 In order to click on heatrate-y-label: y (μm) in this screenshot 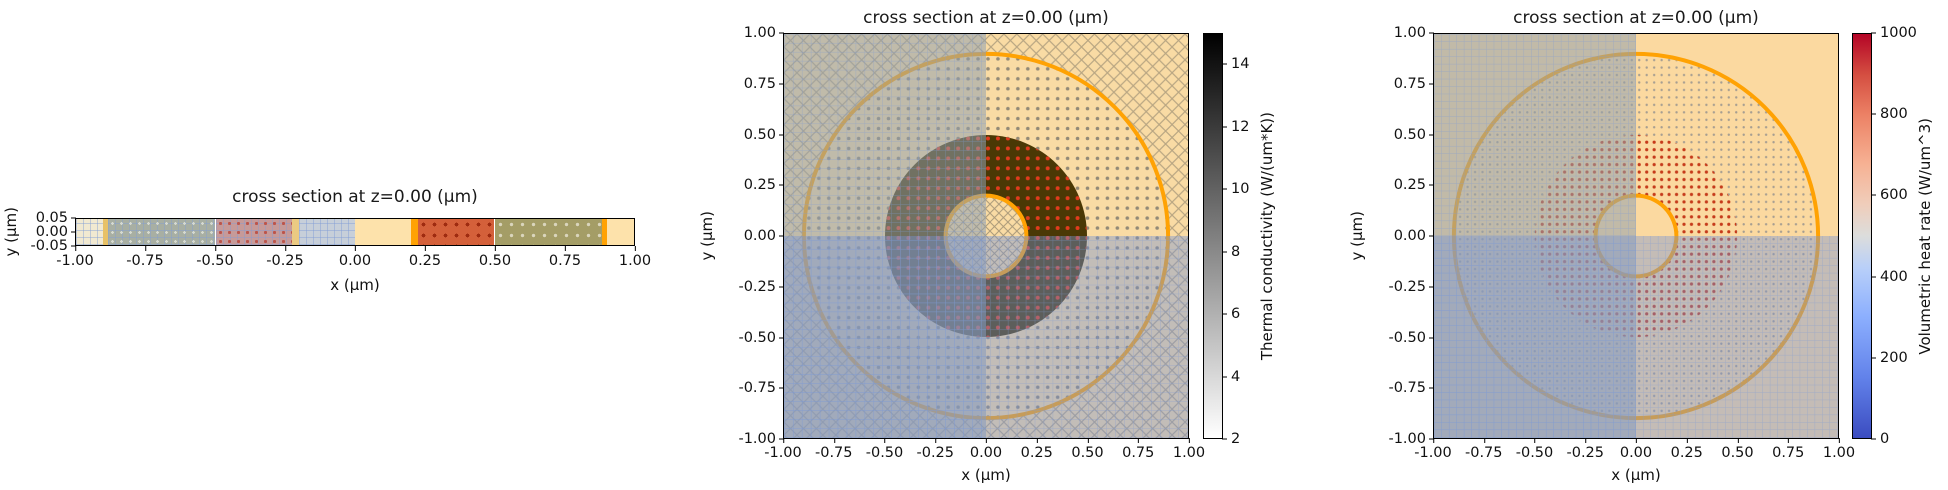, I will do `click(1357, 236)`.